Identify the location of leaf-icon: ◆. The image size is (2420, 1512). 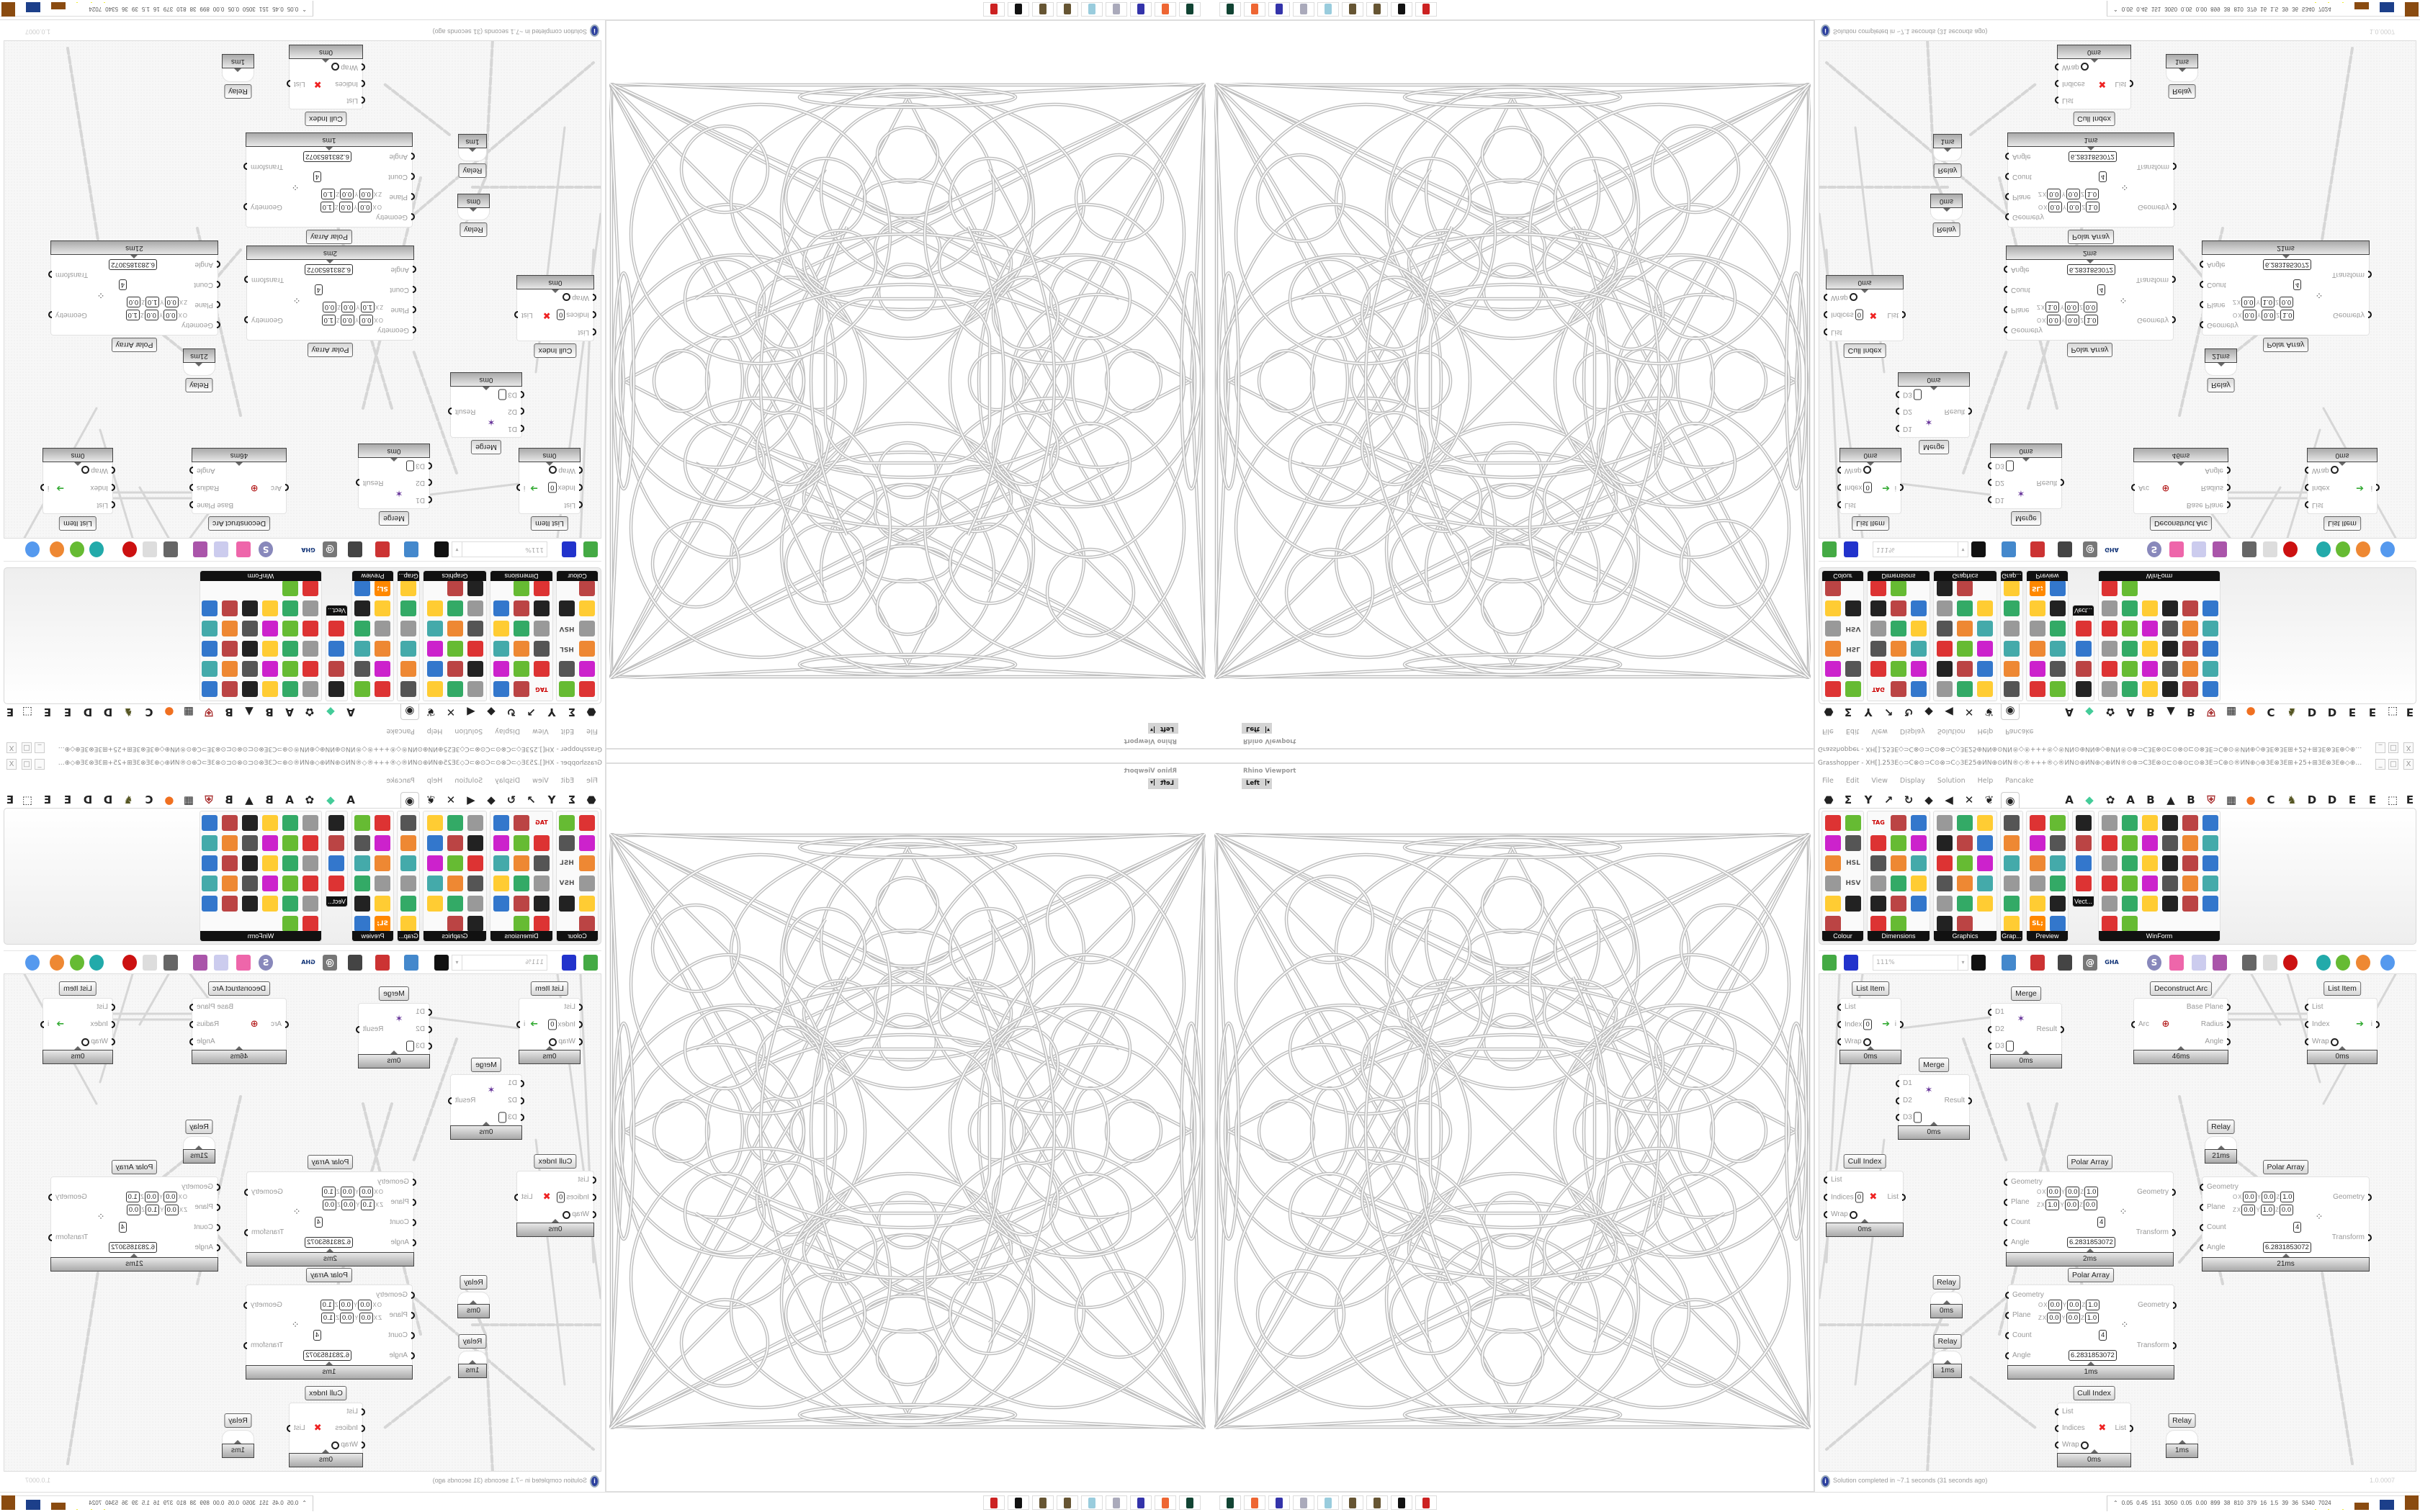
(330, 799).